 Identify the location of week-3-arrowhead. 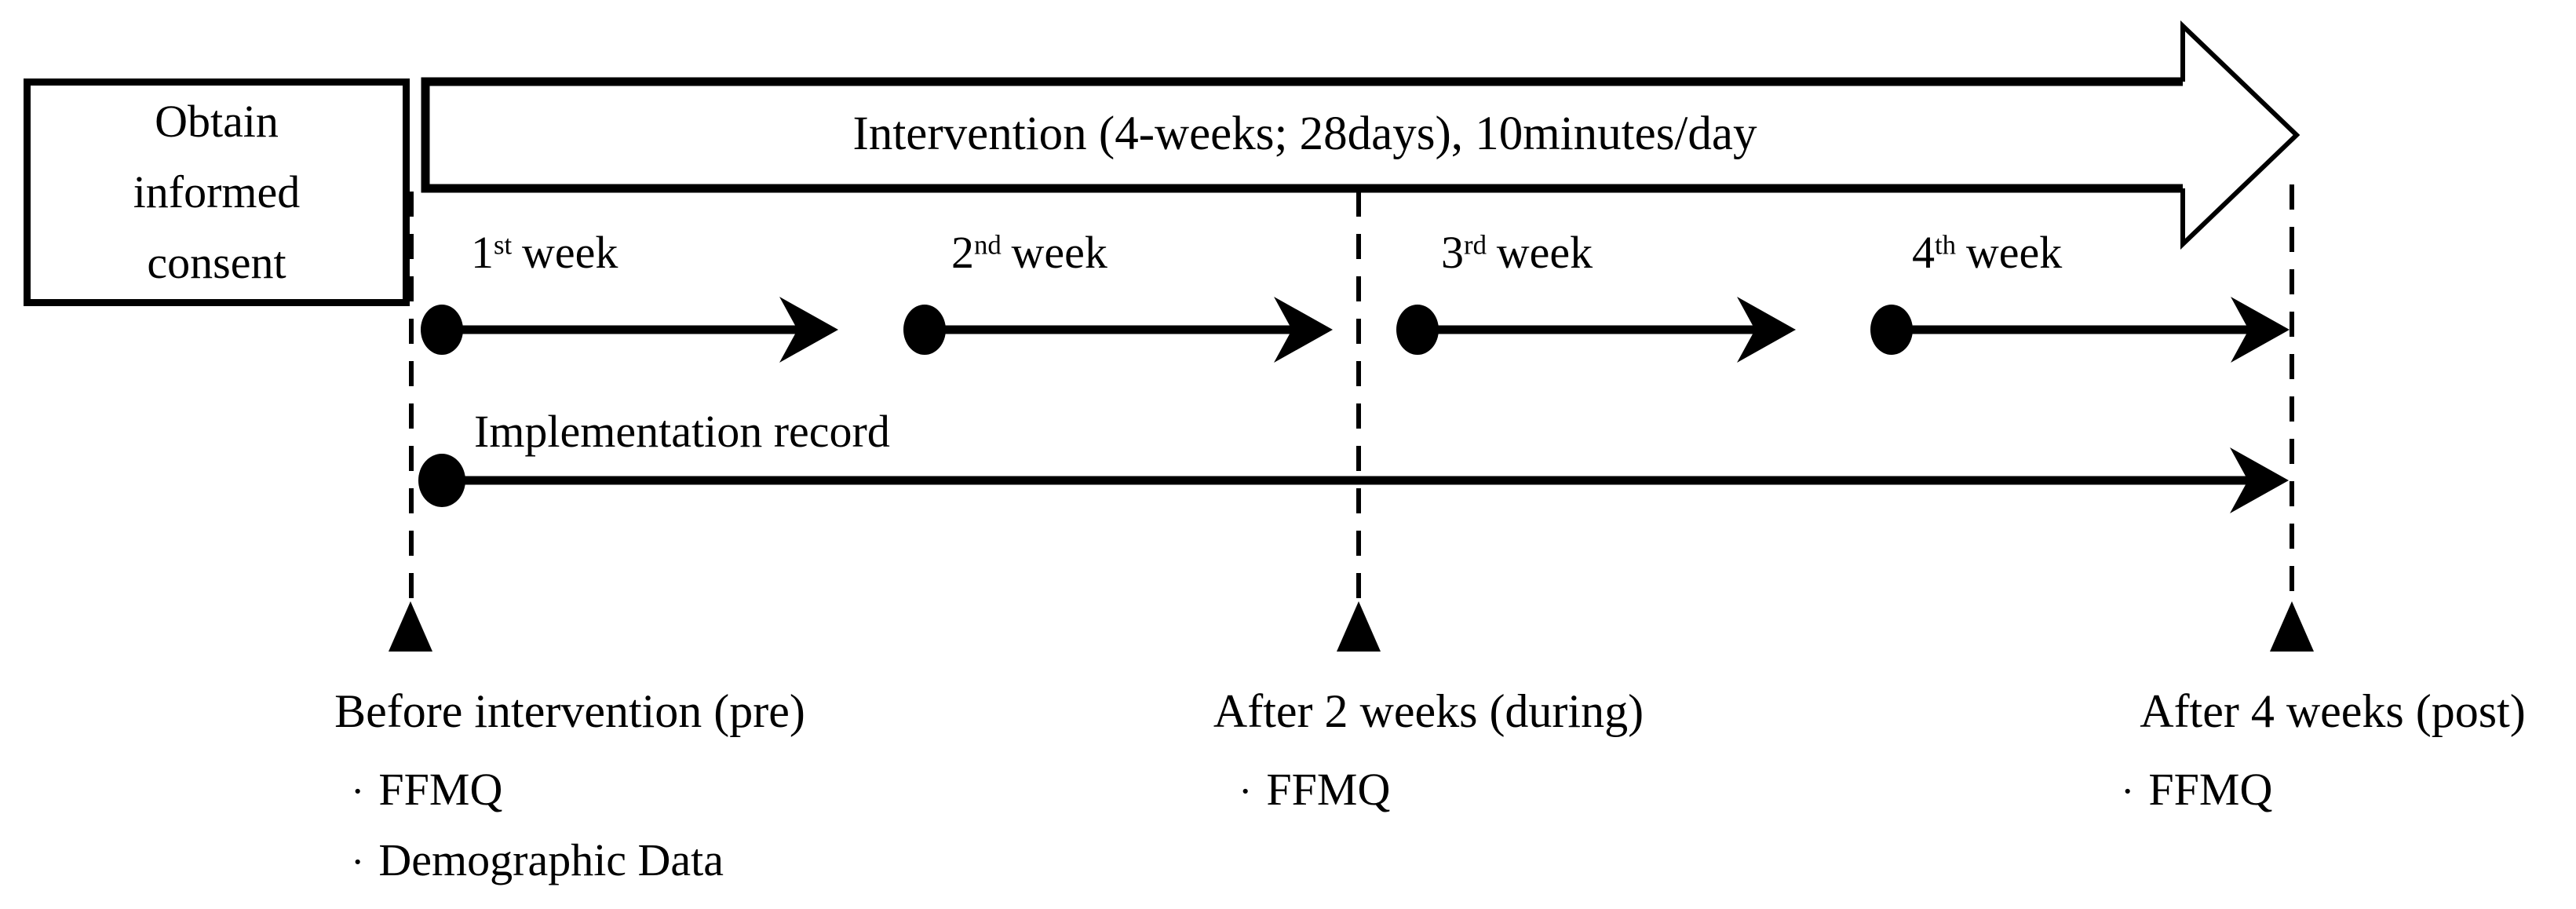
(1767, 330).